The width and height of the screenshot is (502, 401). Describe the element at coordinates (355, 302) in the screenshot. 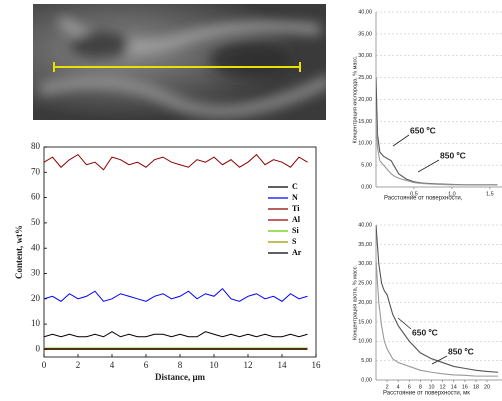

I see `y-axis-label: Концентрация азота, % масс.` at that location.